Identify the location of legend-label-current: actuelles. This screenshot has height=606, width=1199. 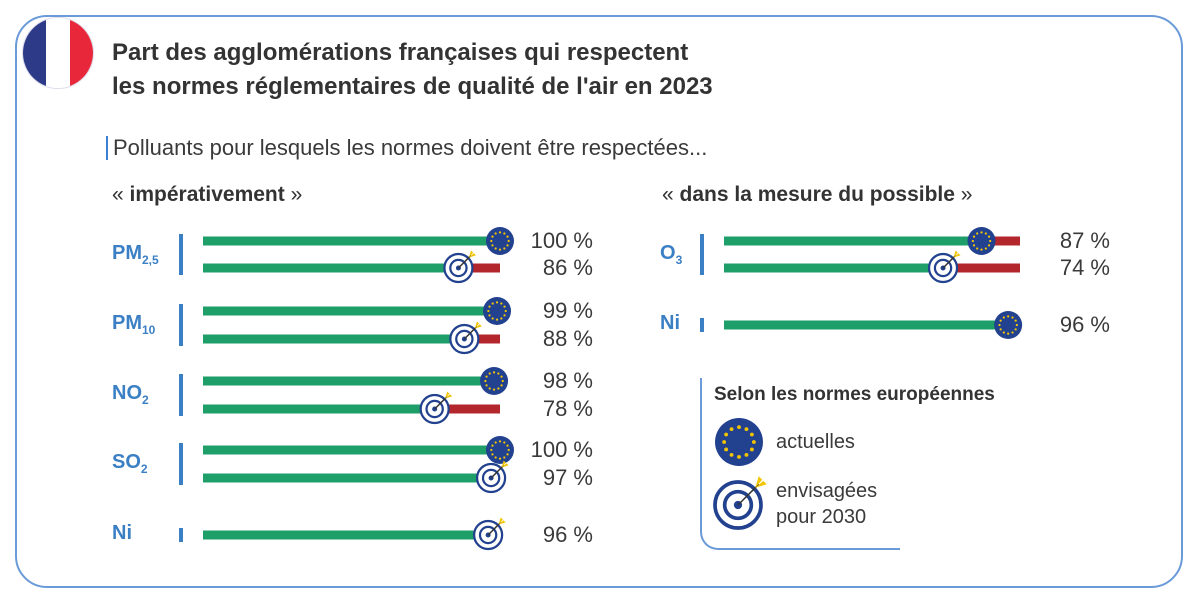
(815, 442).